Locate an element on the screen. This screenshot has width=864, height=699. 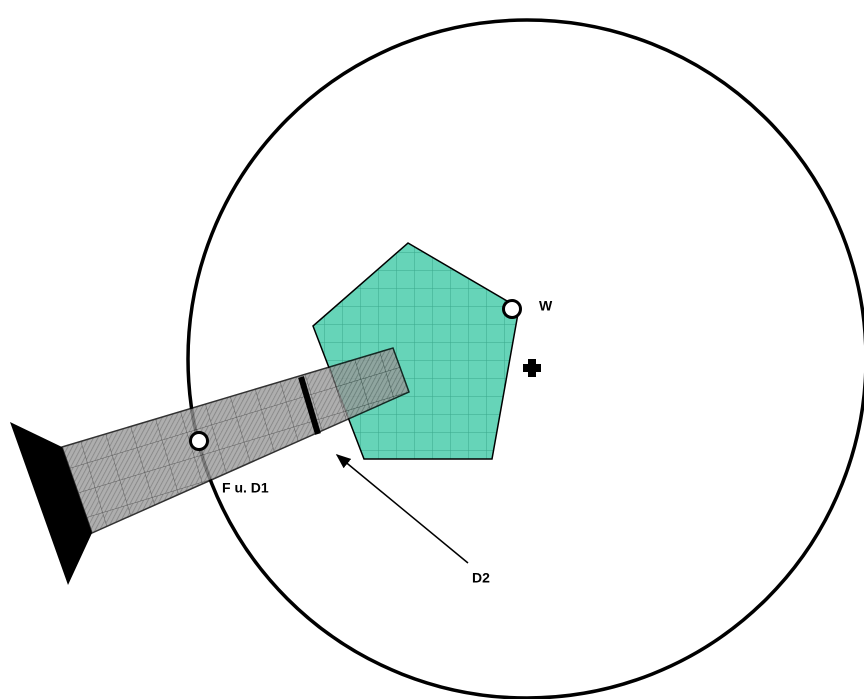
label-d2: D2 is located at coordinates (481, 578).